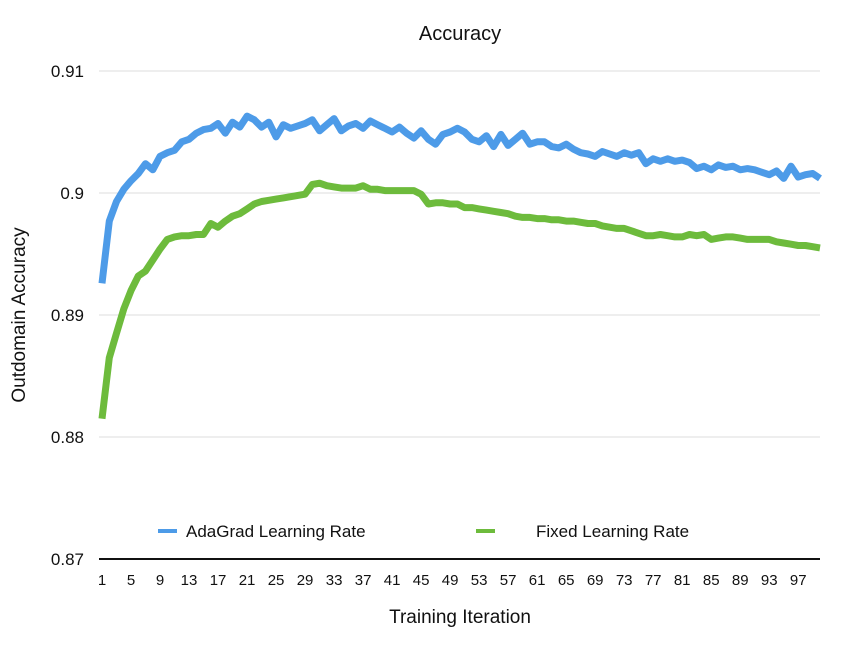 The width and height of the screenshot is (865, 652). Describe the element at coordinates (612, 531) in the screenshot. I see `legend-label: Fixed Learning Rate` at that location.